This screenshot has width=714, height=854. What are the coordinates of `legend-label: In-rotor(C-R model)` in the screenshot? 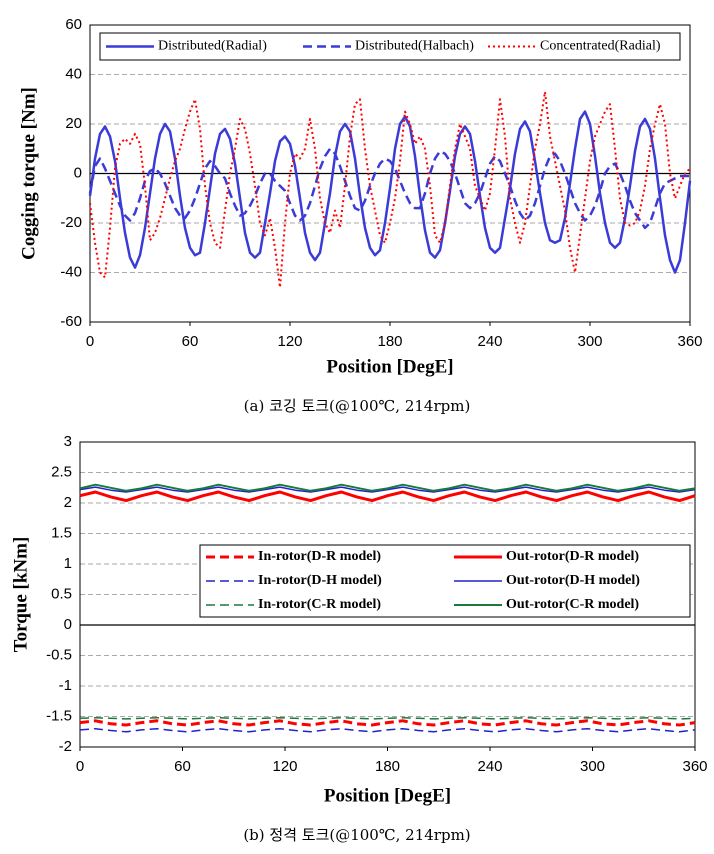 It's located at (319, 604).